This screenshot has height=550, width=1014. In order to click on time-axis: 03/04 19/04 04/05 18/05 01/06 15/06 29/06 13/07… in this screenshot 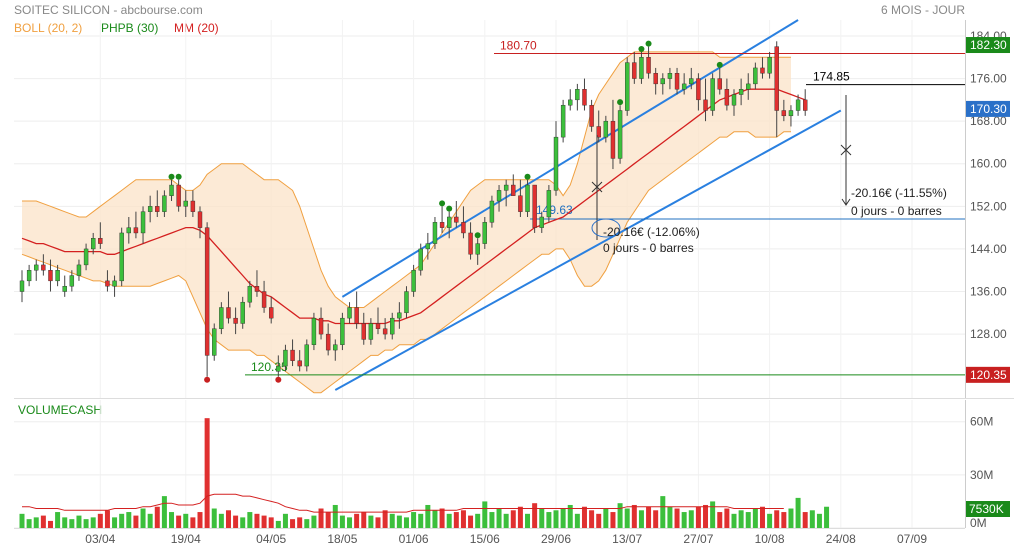, I will do `click(506, 539)`.